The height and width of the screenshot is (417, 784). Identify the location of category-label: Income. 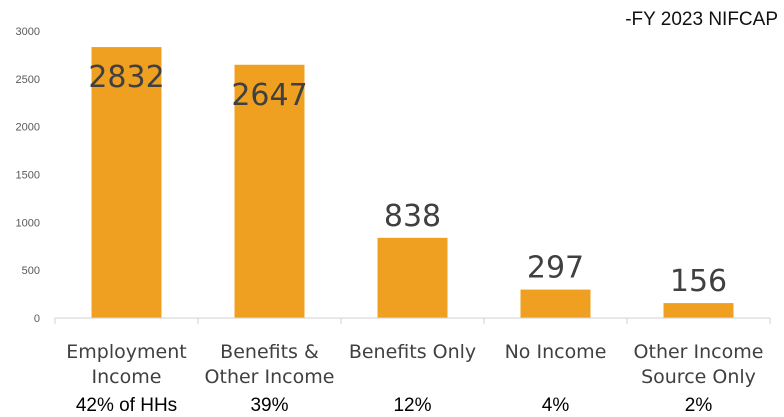
(127, 377).